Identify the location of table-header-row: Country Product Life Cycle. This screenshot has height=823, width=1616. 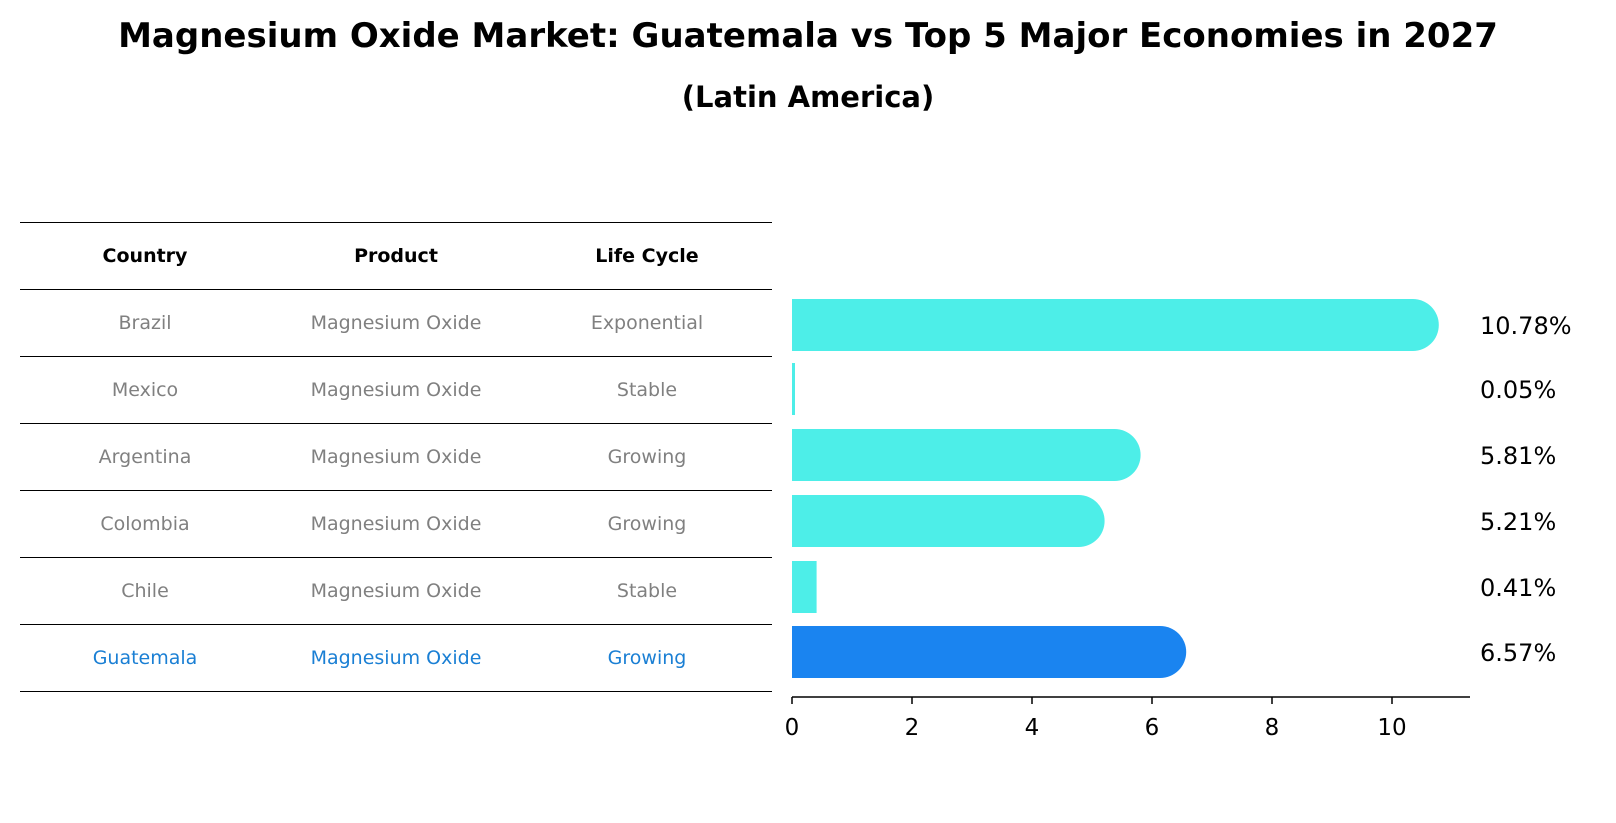
(396, 256).